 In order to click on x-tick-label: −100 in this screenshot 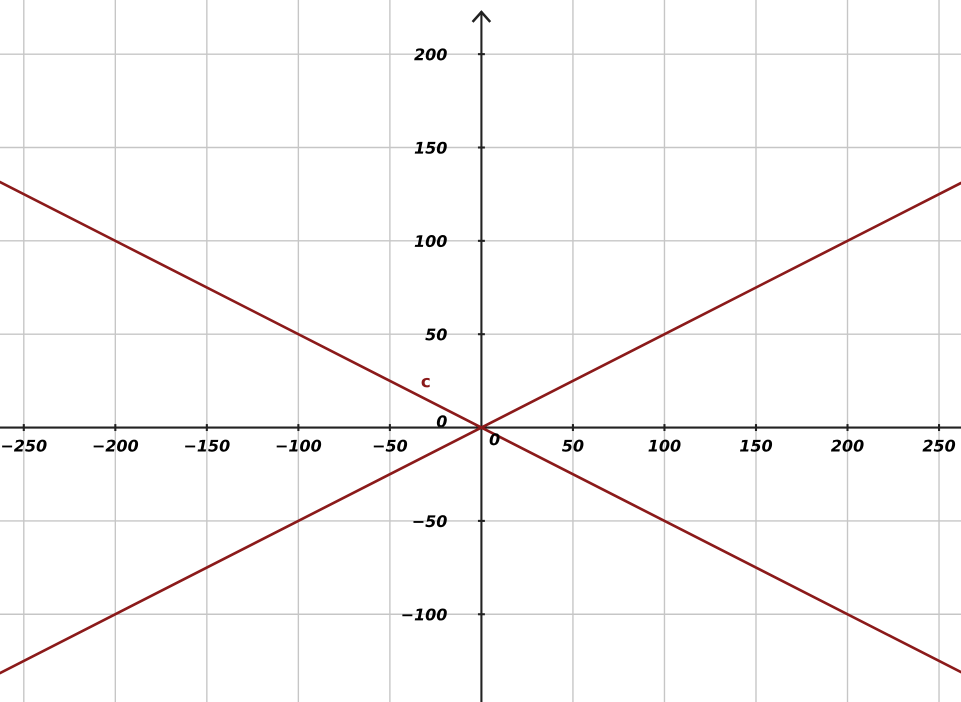, I will do `click(299, 446)`.